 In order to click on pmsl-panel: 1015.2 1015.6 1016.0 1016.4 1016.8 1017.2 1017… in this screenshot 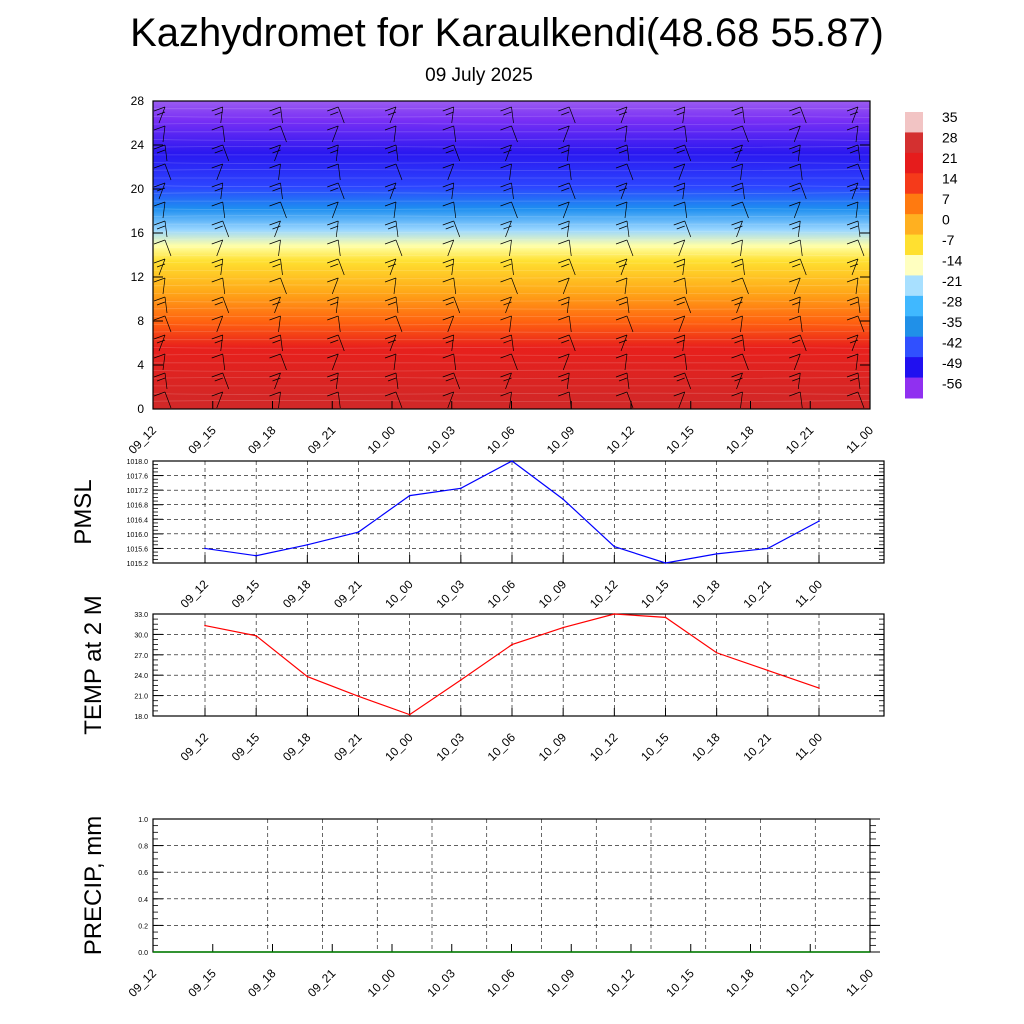, I will do `click(477, 535)`.